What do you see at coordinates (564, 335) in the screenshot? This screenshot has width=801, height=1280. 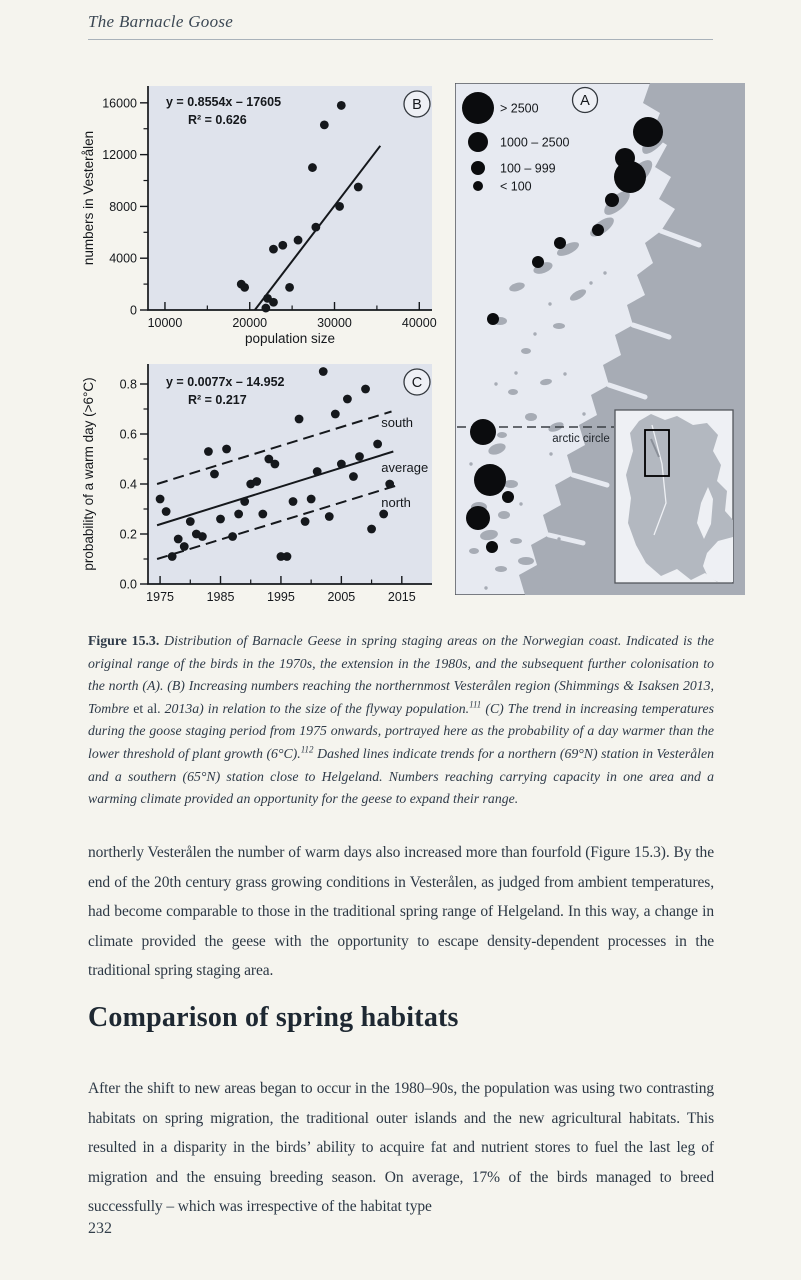 I see `staging-sites-group` at bounding box center [564, 335].